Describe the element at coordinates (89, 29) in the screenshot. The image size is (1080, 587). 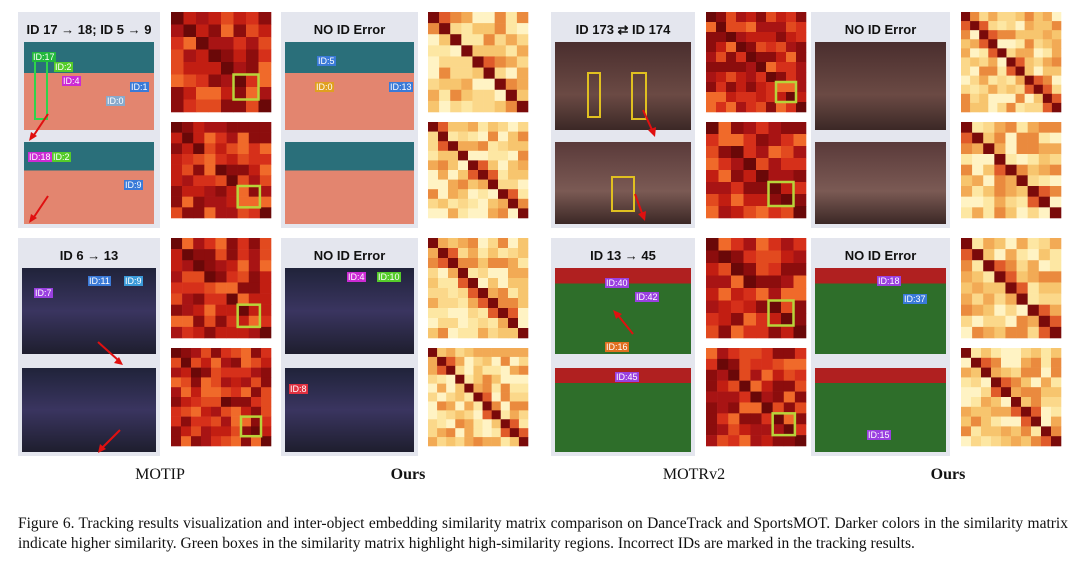
I see `panel-title: ID 17 → 18; ID 5 → 9` at that location.